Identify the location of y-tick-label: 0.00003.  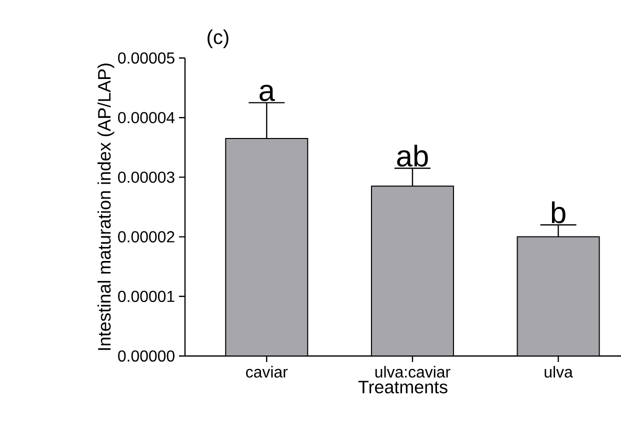
(146, 177).